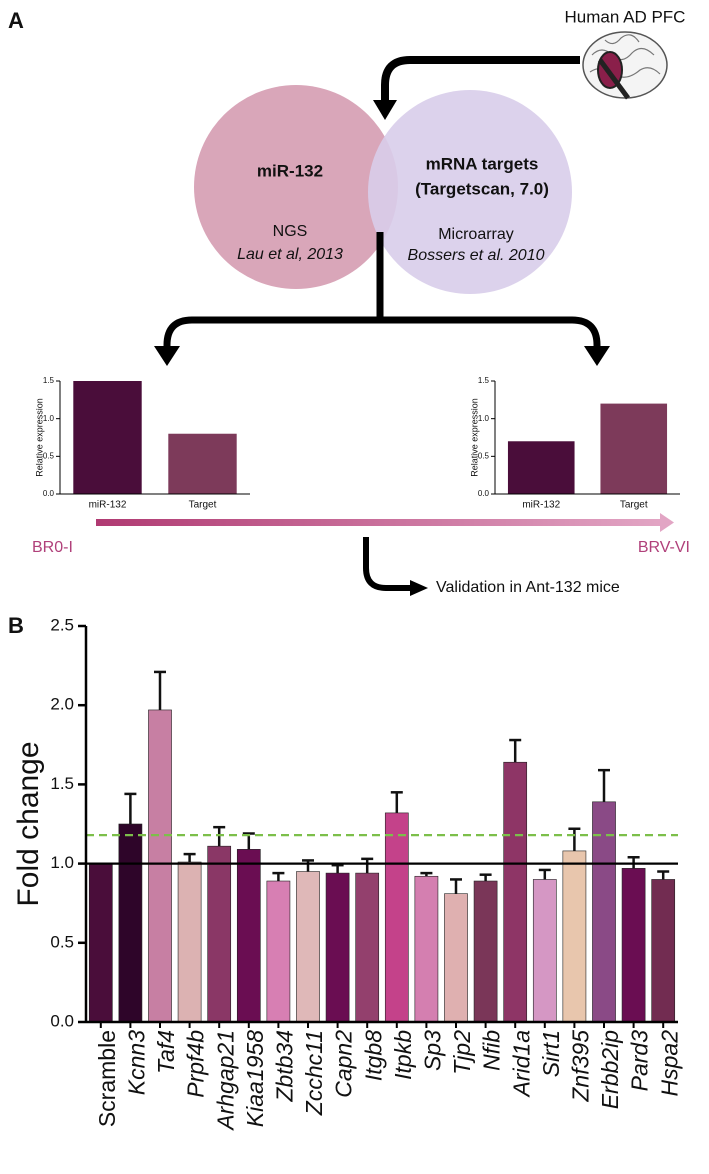 This screenshot has height=1174, width=709. What do you see at coordinates (551, 1053) in the screenshot?
I see `x-tick-label: Sirt1` at bounding box center [551, 1053].